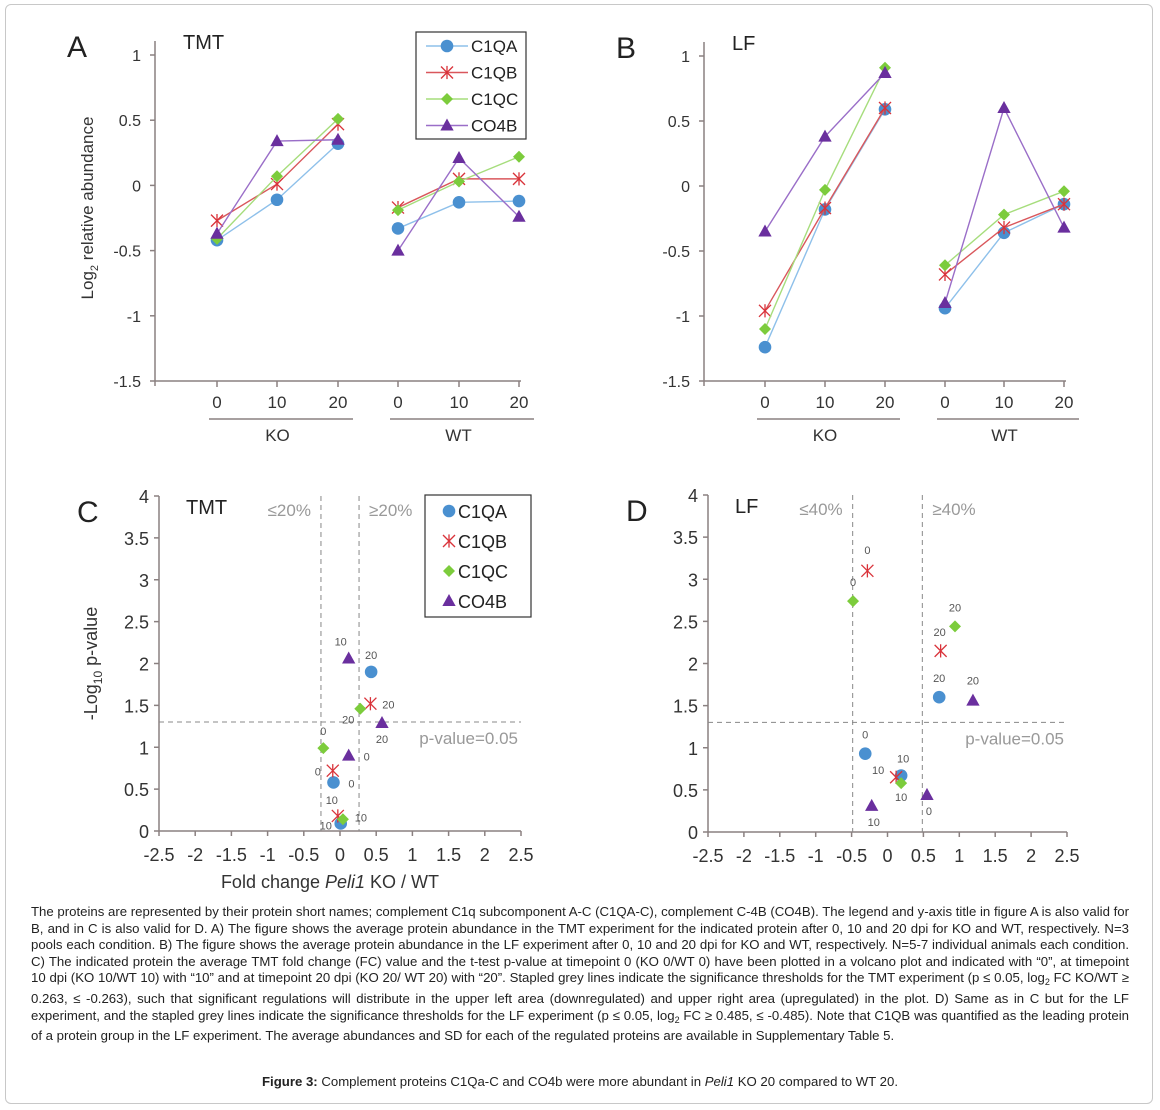  Describe the element at coordinates (693, 496) in the screenshot. I see `y-tick-label: 4` at that location.